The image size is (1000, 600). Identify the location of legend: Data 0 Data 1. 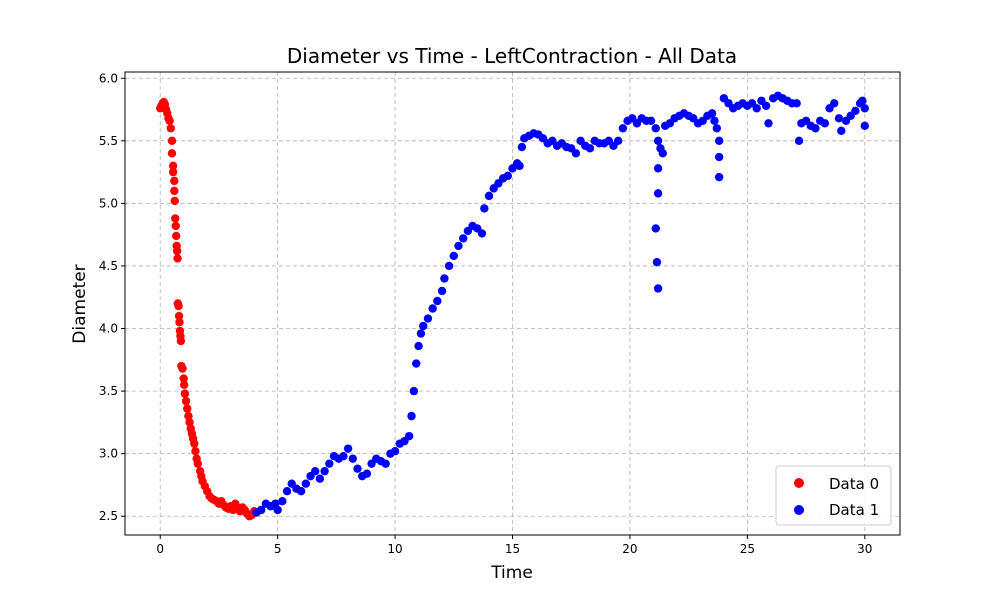
(833, 495).